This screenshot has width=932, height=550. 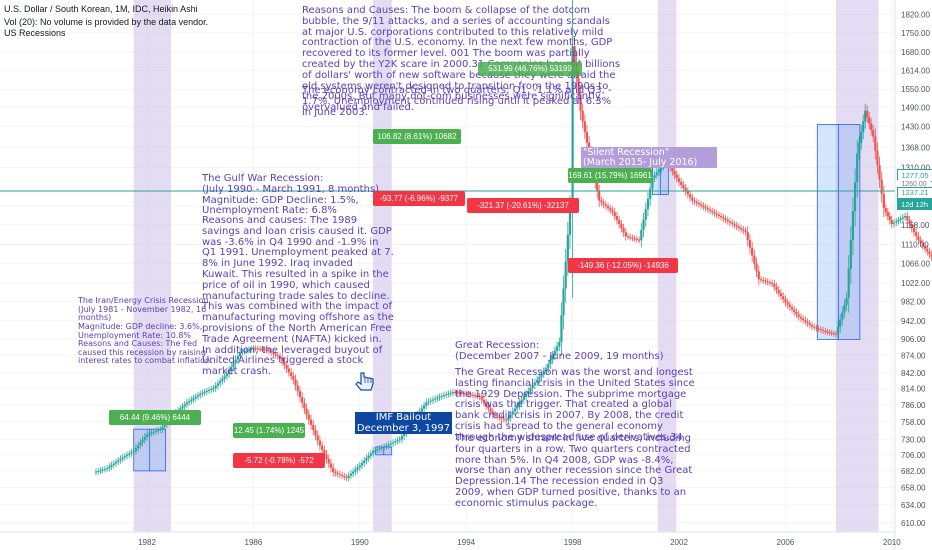 What do you see at coordinates (913, 373) in the screenshot?
I see `y-tick-label: 842.00` at bounding box center [913, 373].